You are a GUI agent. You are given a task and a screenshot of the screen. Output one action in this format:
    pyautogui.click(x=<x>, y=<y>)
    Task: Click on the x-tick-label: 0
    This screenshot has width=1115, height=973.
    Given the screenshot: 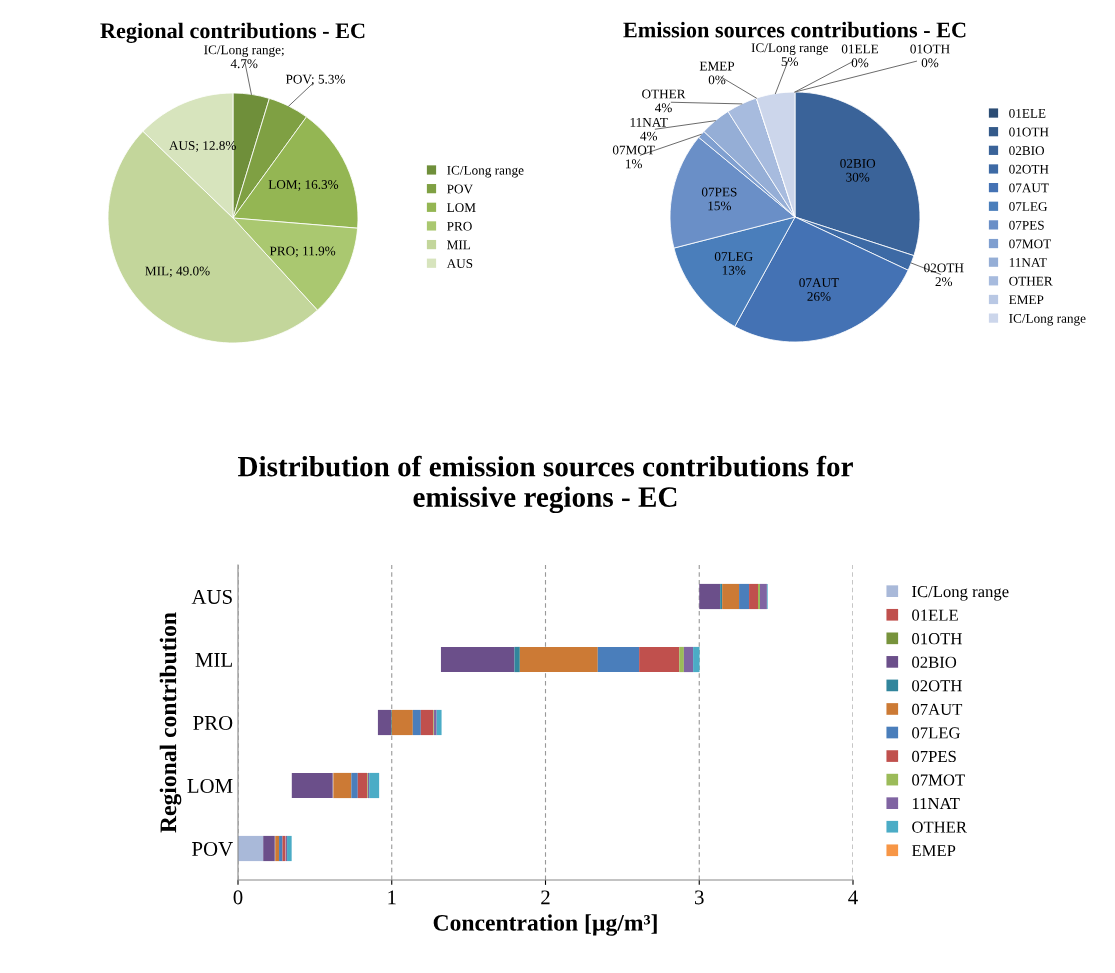 What is the action you would take?
    pyautogui.click(x=238, y=897)
    